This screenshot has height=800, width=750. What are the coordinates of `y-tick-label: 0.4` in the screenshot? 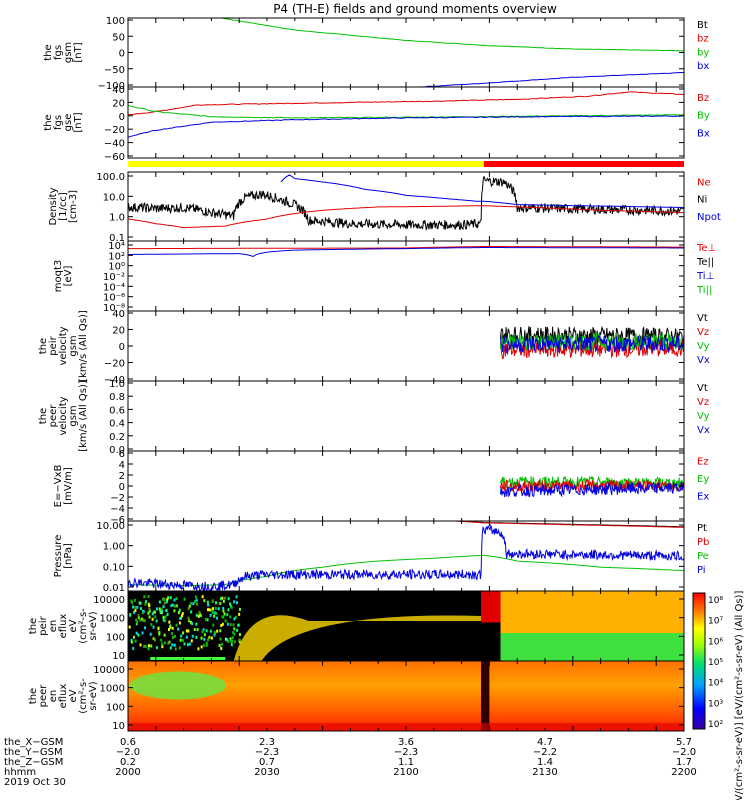 It's located at (117, 424).